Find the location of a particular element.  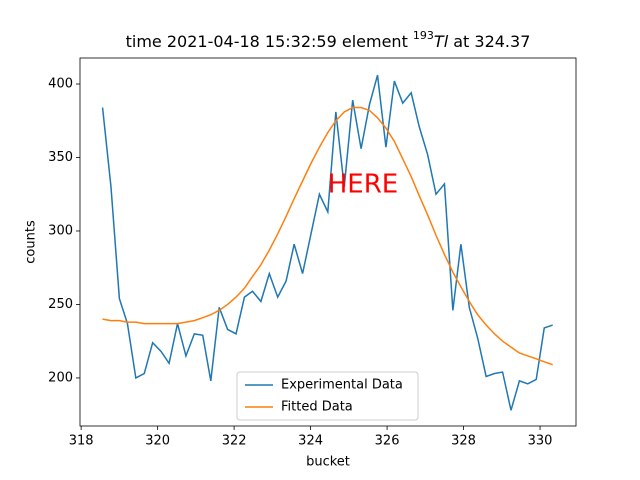

x-tick-label: 318 is located at coordinates (81, 441).